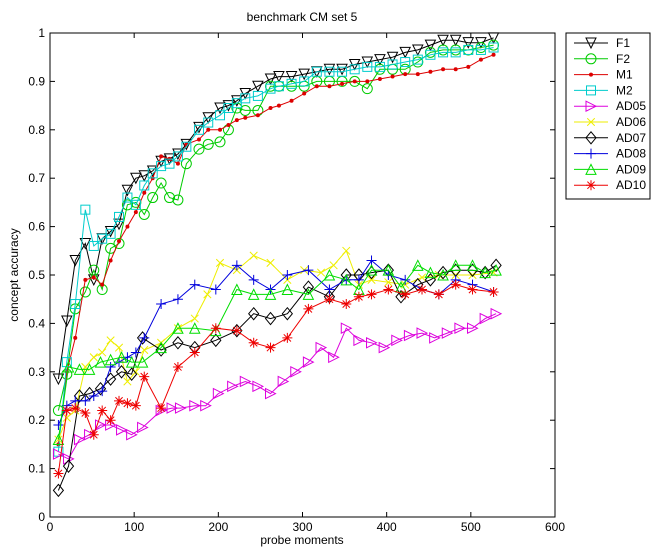 The image size is (654, 547). What do you see at coordinates (610, 185) in the screenshot?
I see `legend-item: AD10` at bounding box center [610, 185].